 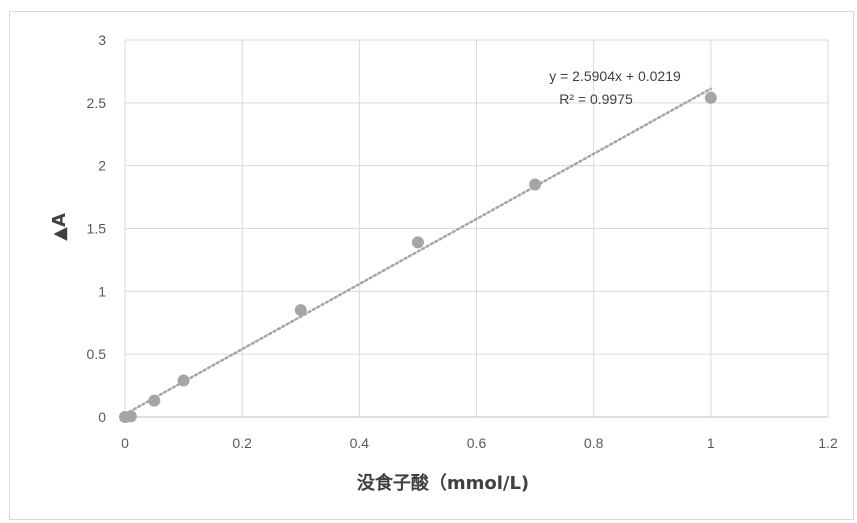 I want to click on x-tick-label: 1.2, so click(x=828, y=443).